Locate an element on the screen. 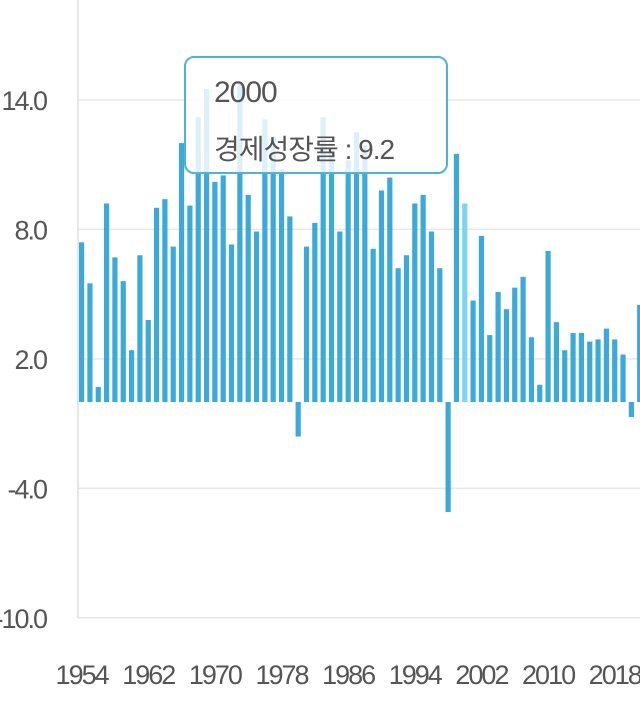 This screenshot has height=712, width=640. bar-2020 is located at coordinates (631, 410).